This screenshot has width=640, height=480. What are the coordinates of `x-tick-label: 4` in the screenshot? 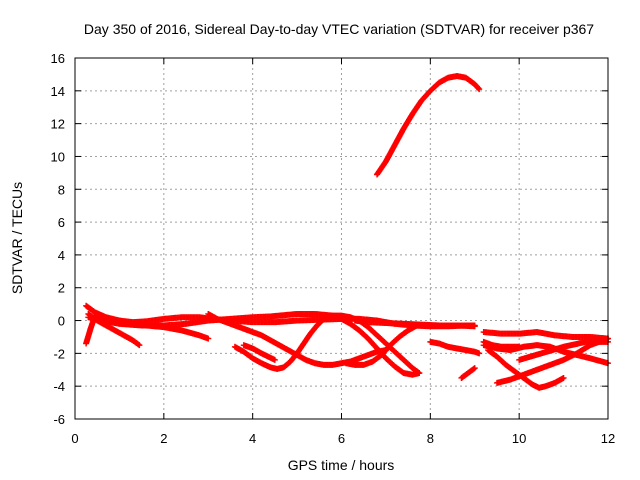 It's located at (252, 438).